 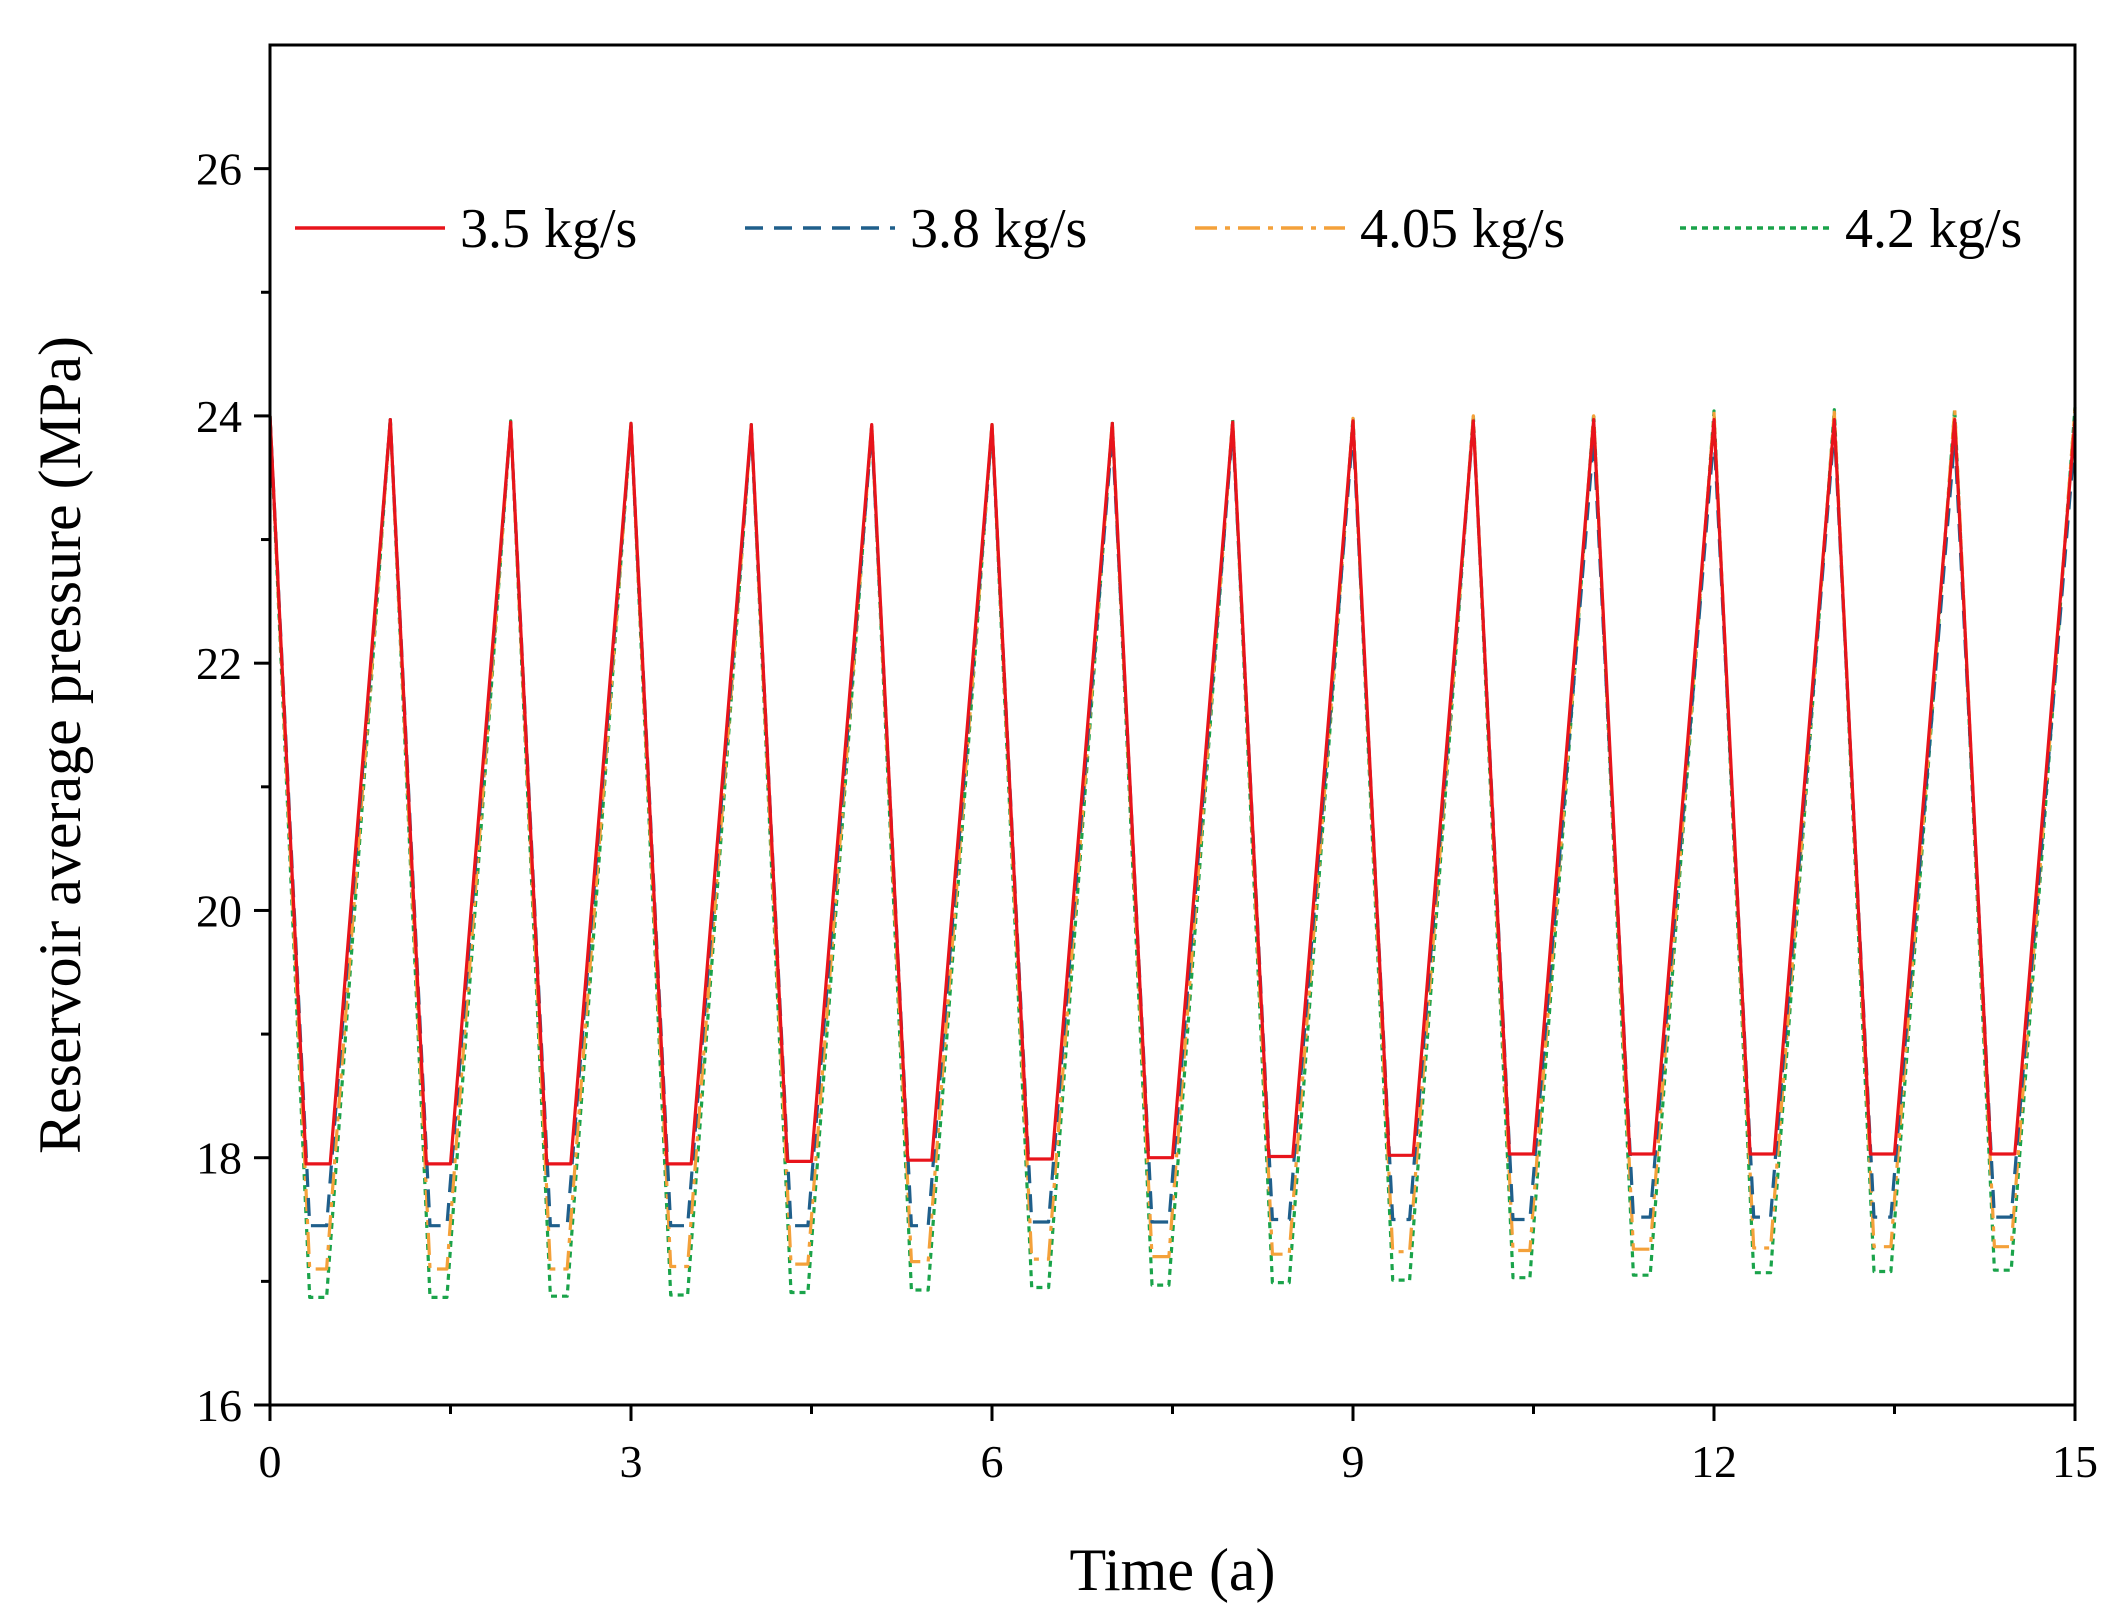 What do you see at coordinates (998, 229) in the screenshot?
I see `legend-label-3-8-kg-s: 3.8 kg/s` at bounding box center [998, 229].